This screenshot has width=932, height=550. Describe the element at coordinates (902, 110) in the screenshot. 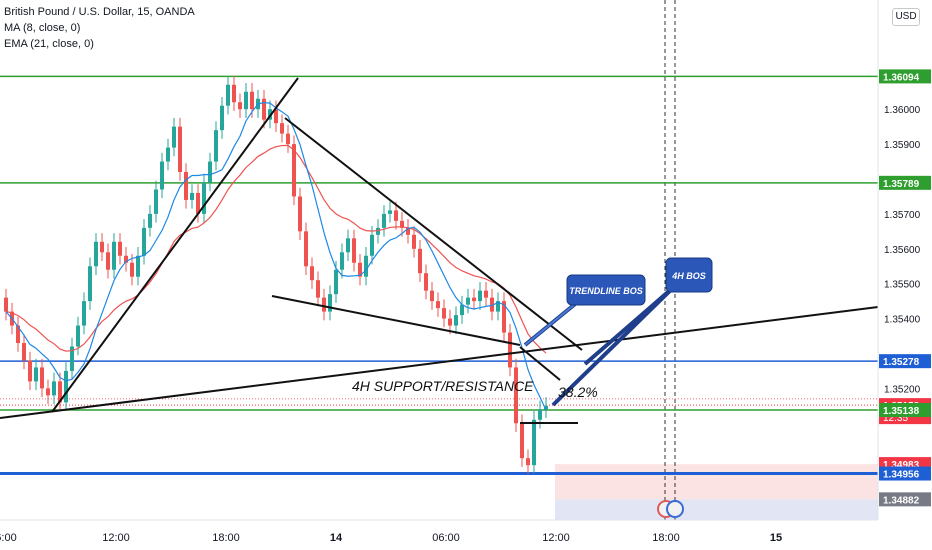

I see `y-tick-label: 1.36000` at that location.